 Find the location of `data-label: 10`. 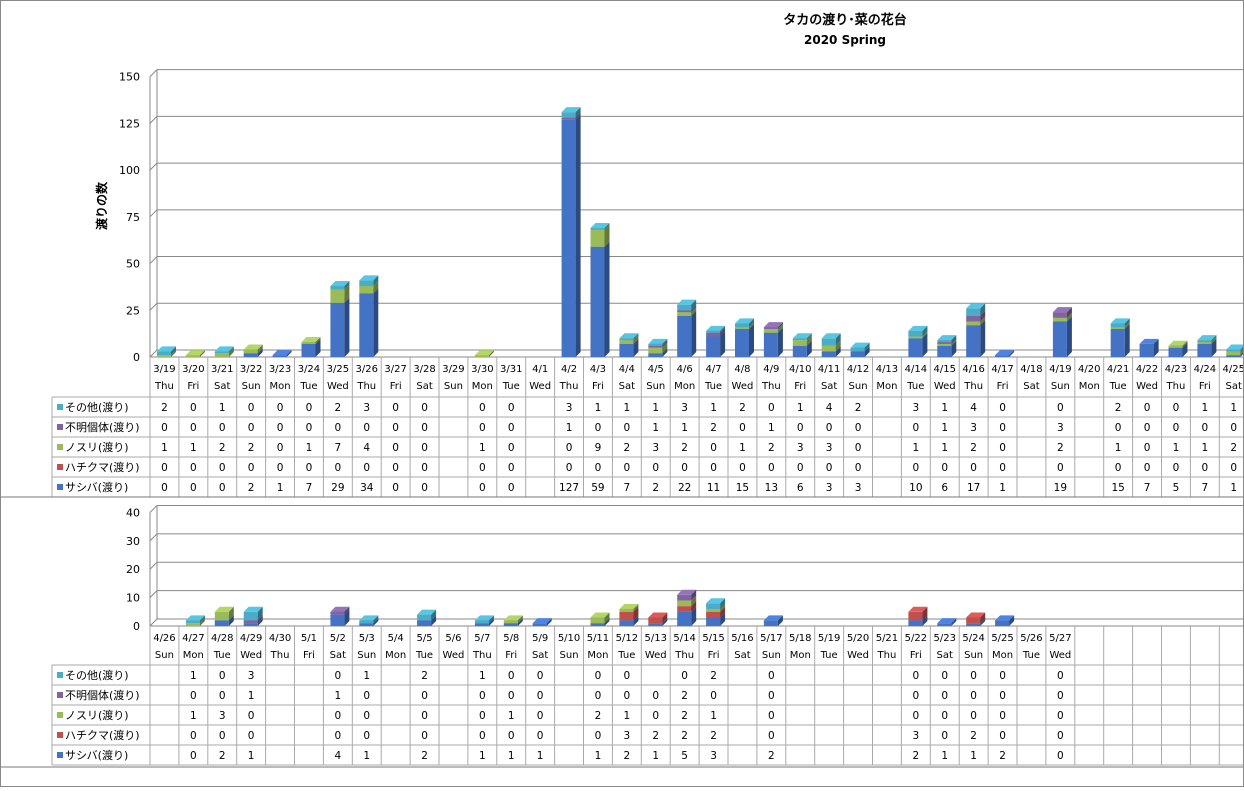

data-label: 10 is located at coordinates (915, 488).